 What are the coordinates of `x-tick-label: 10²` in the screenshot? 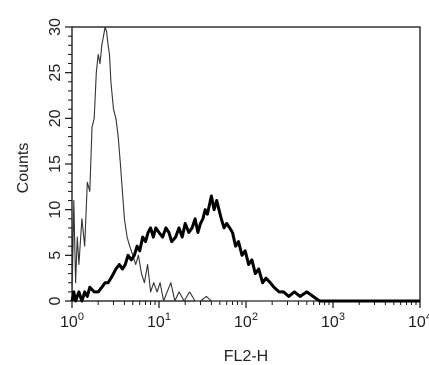 It's located at (246, 321).